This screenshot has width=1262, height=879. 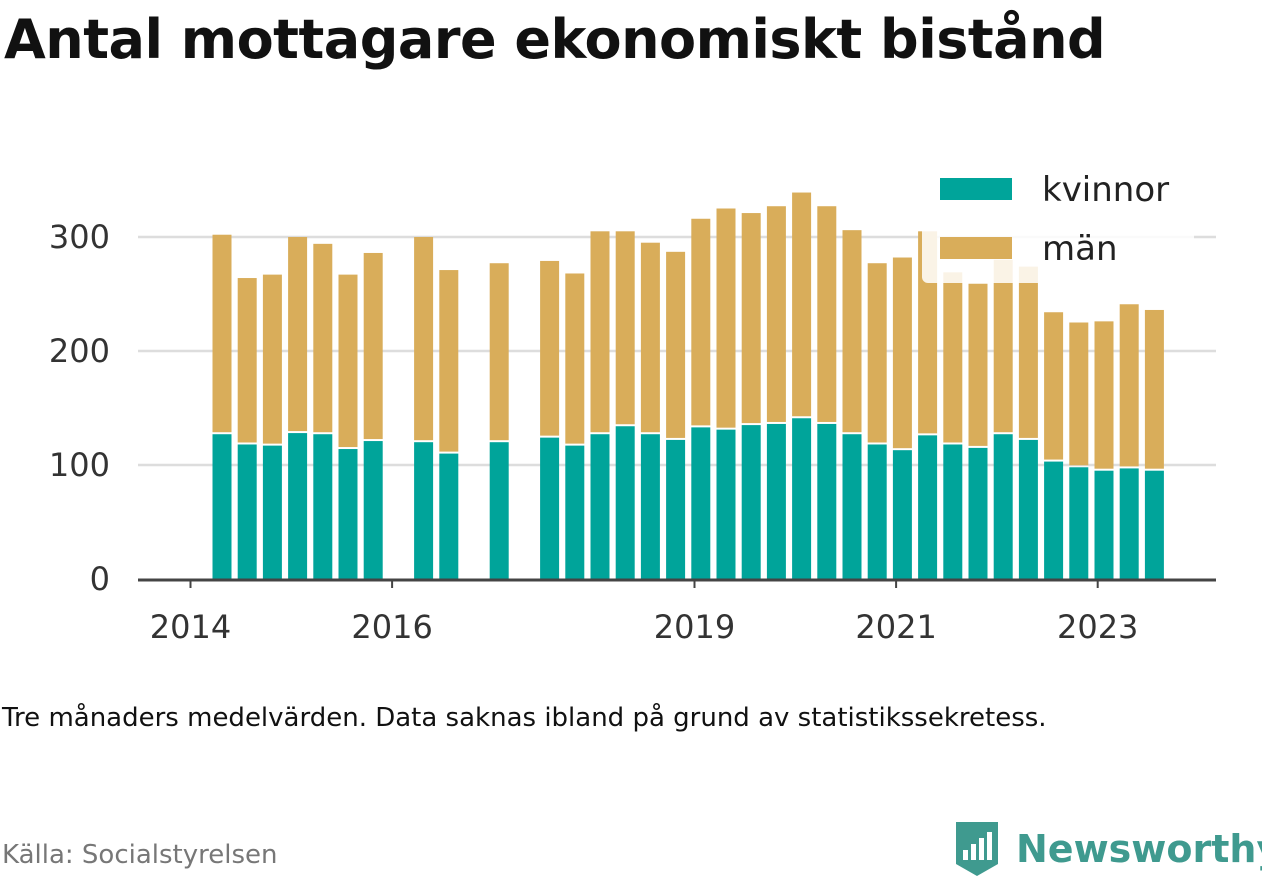 I want to click on bar-man-2020-Q3, so click(x=852, y=331).